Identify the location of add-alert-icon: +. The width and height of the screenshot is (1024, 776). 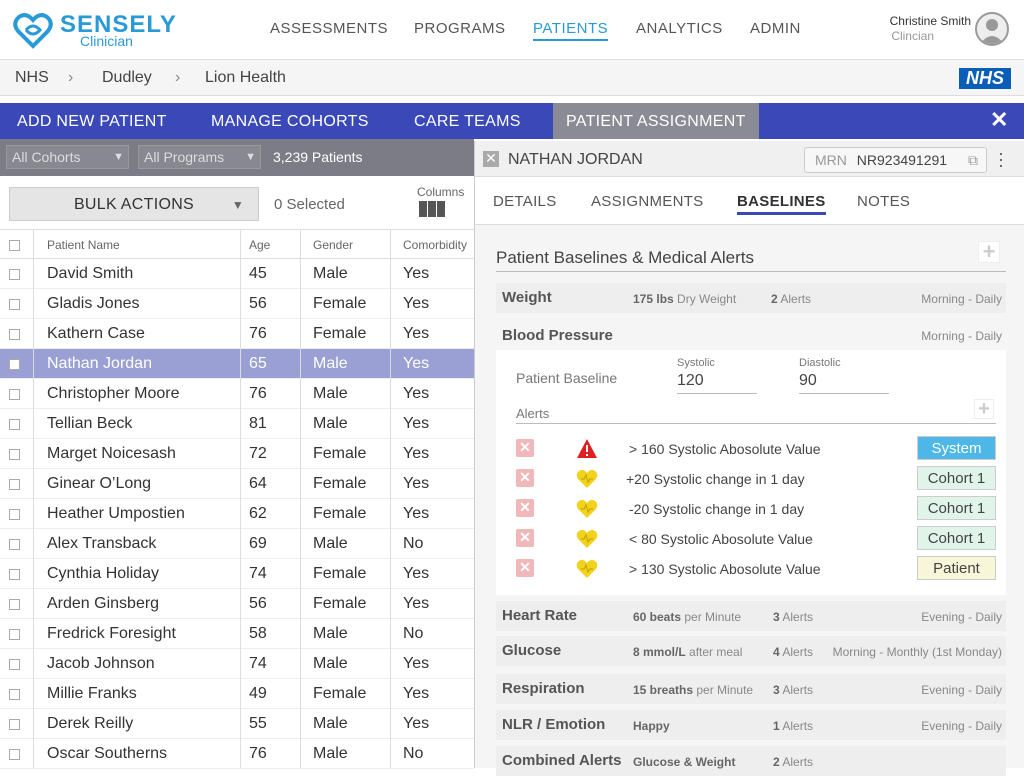
(984, 409).